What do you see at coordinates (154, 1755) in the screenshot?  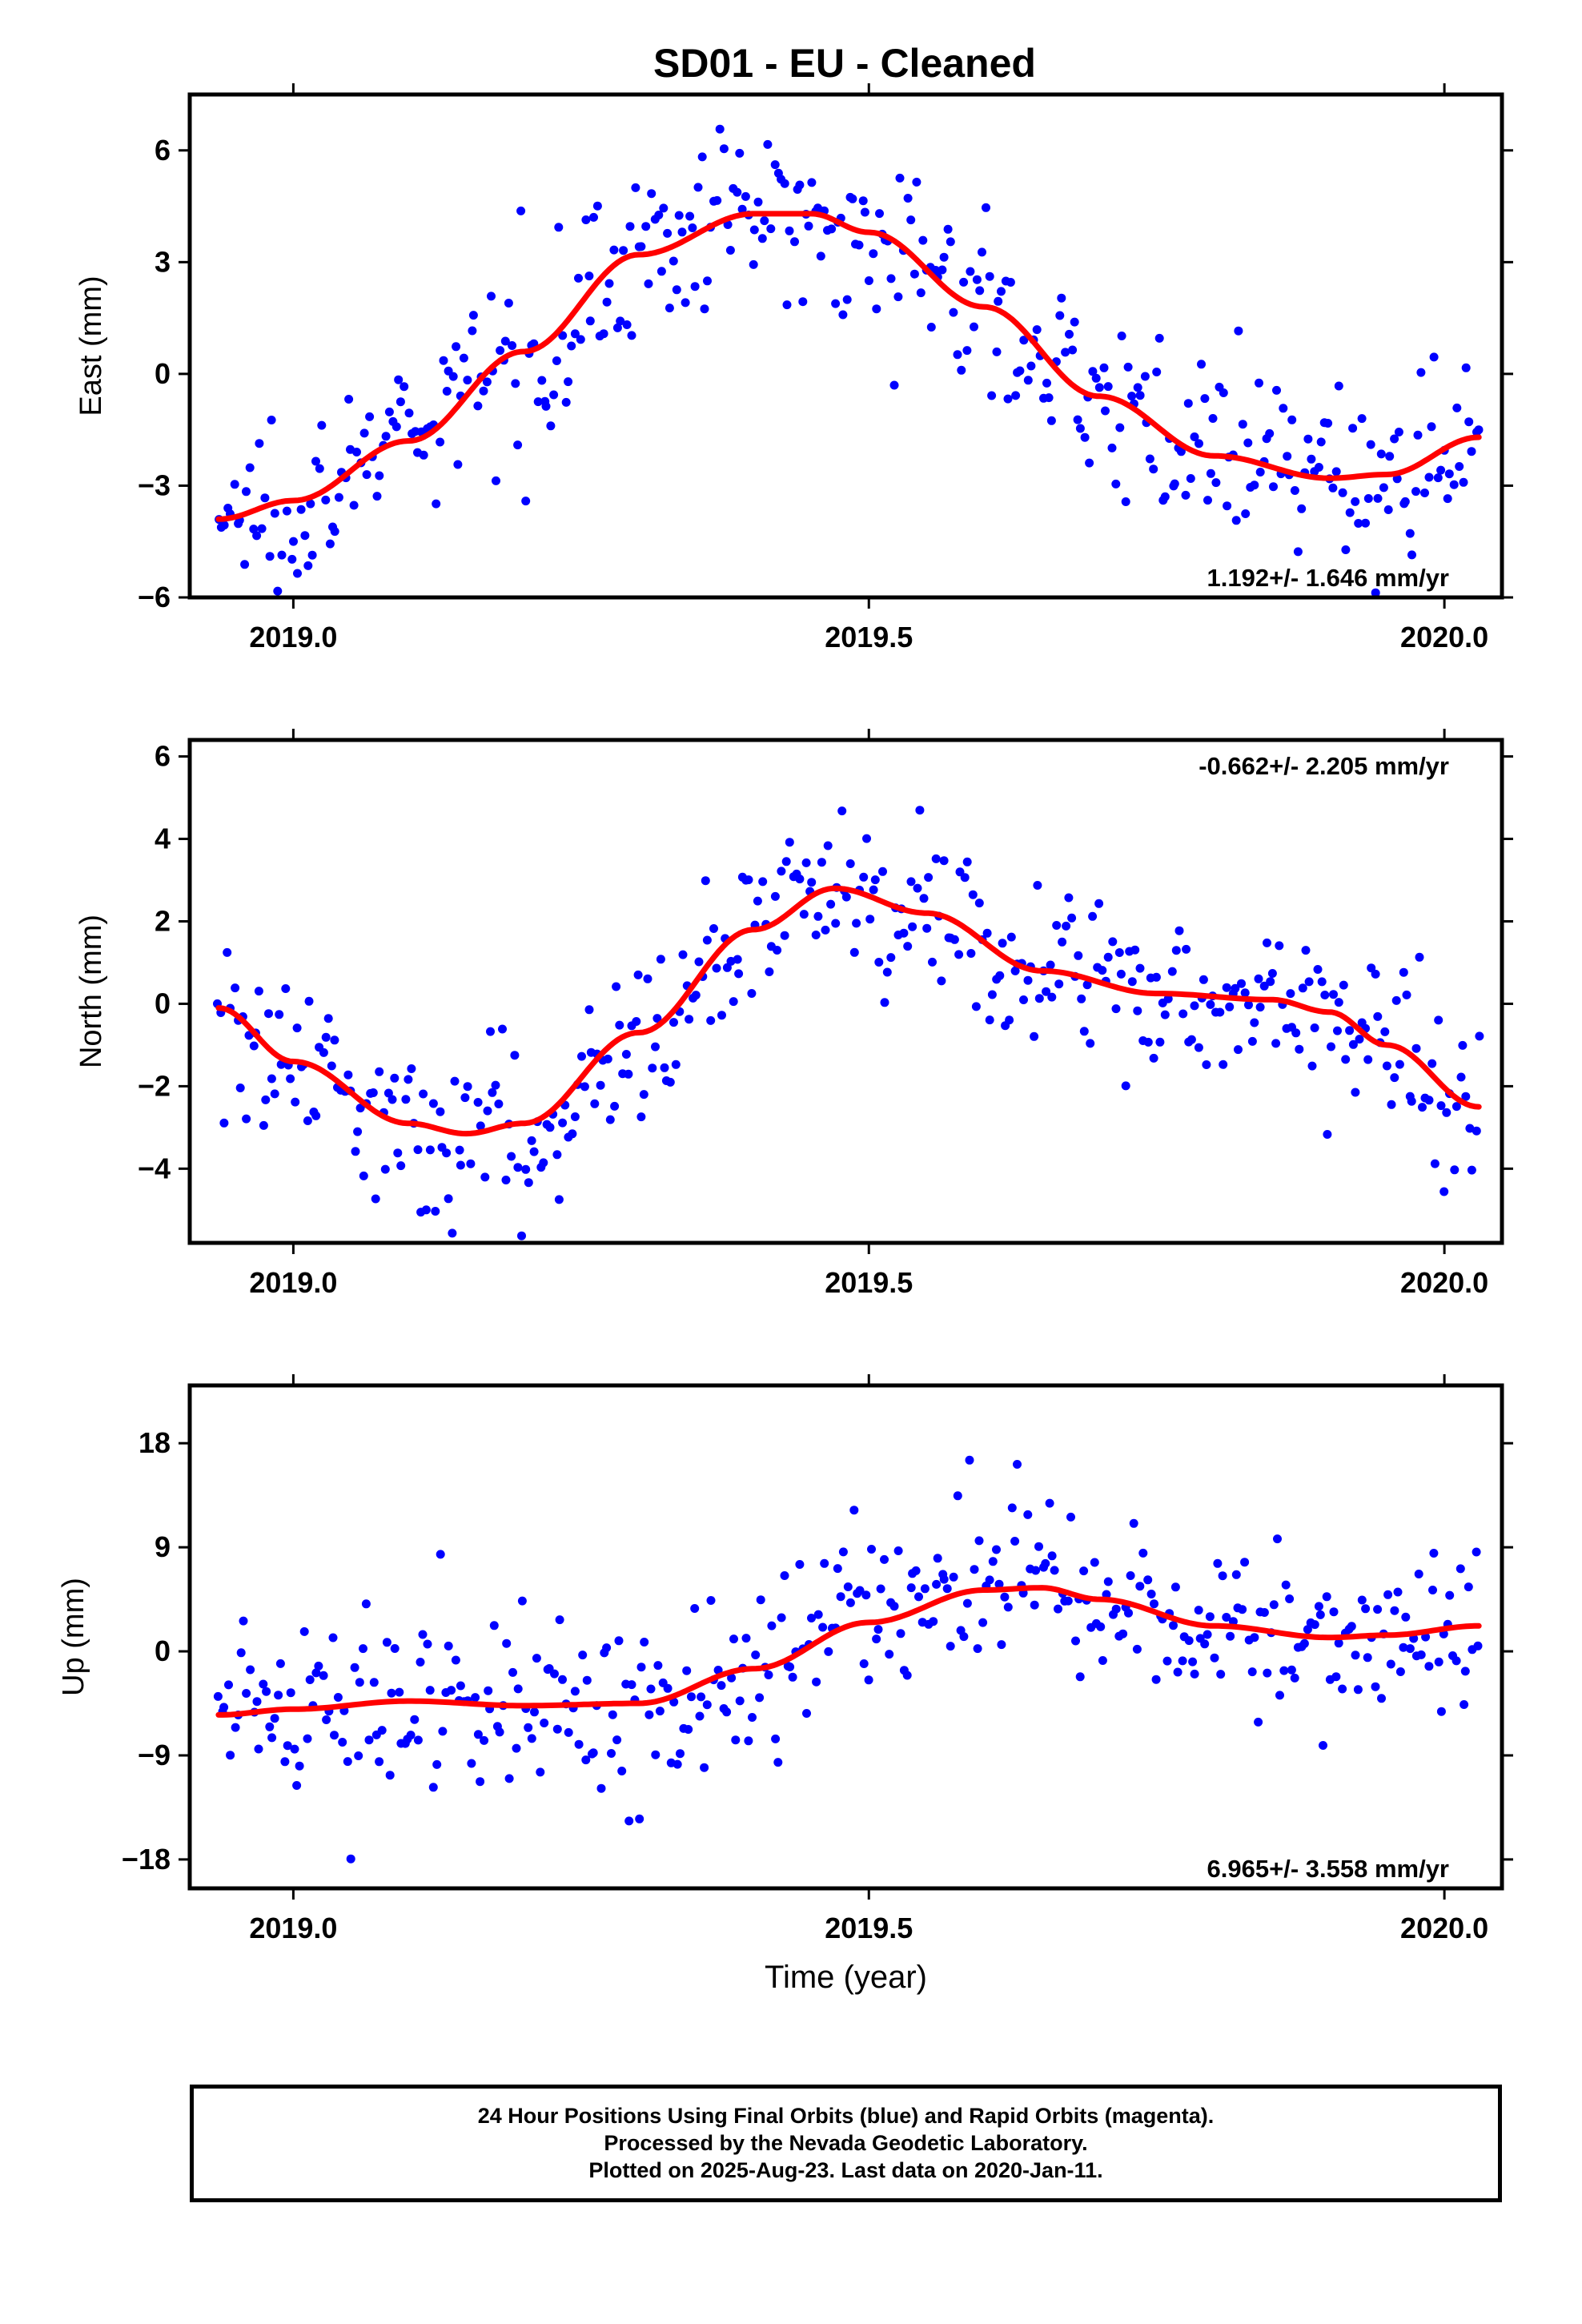 I see `y-tick-label: −9` at bounding box center [154, 1755].